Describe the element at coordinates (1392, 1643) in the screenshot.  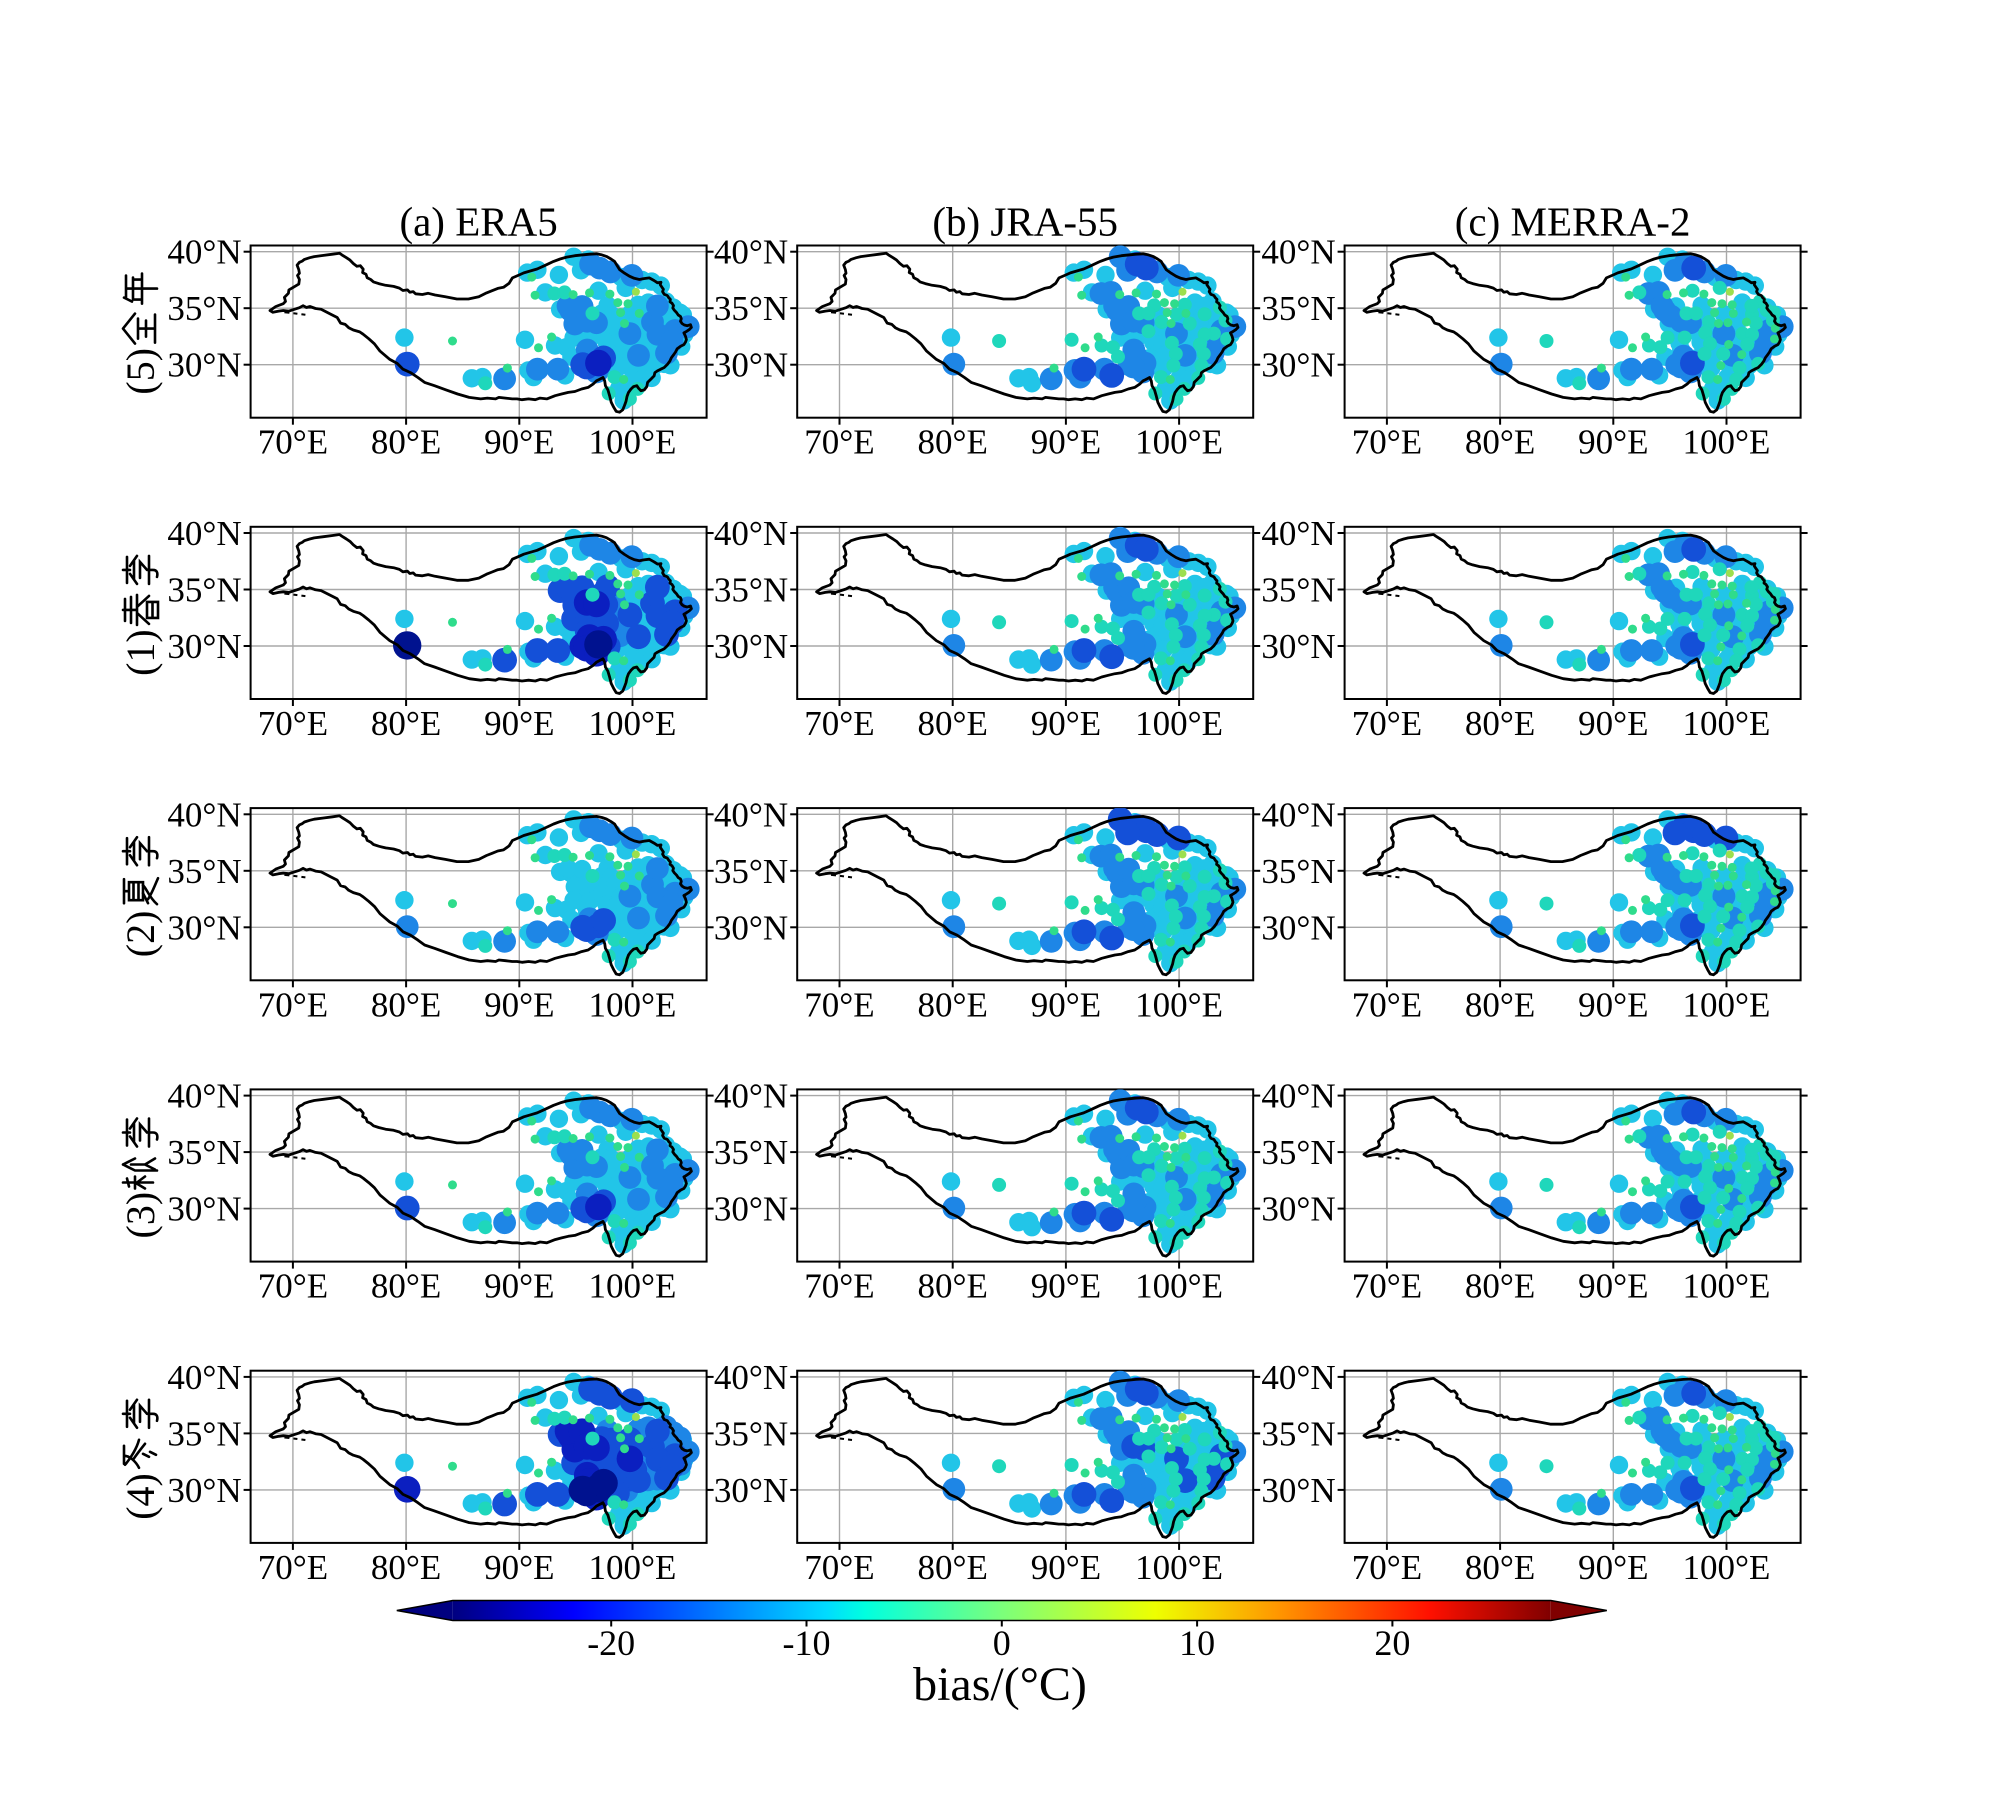
I see `svg-text: 20` at that location.